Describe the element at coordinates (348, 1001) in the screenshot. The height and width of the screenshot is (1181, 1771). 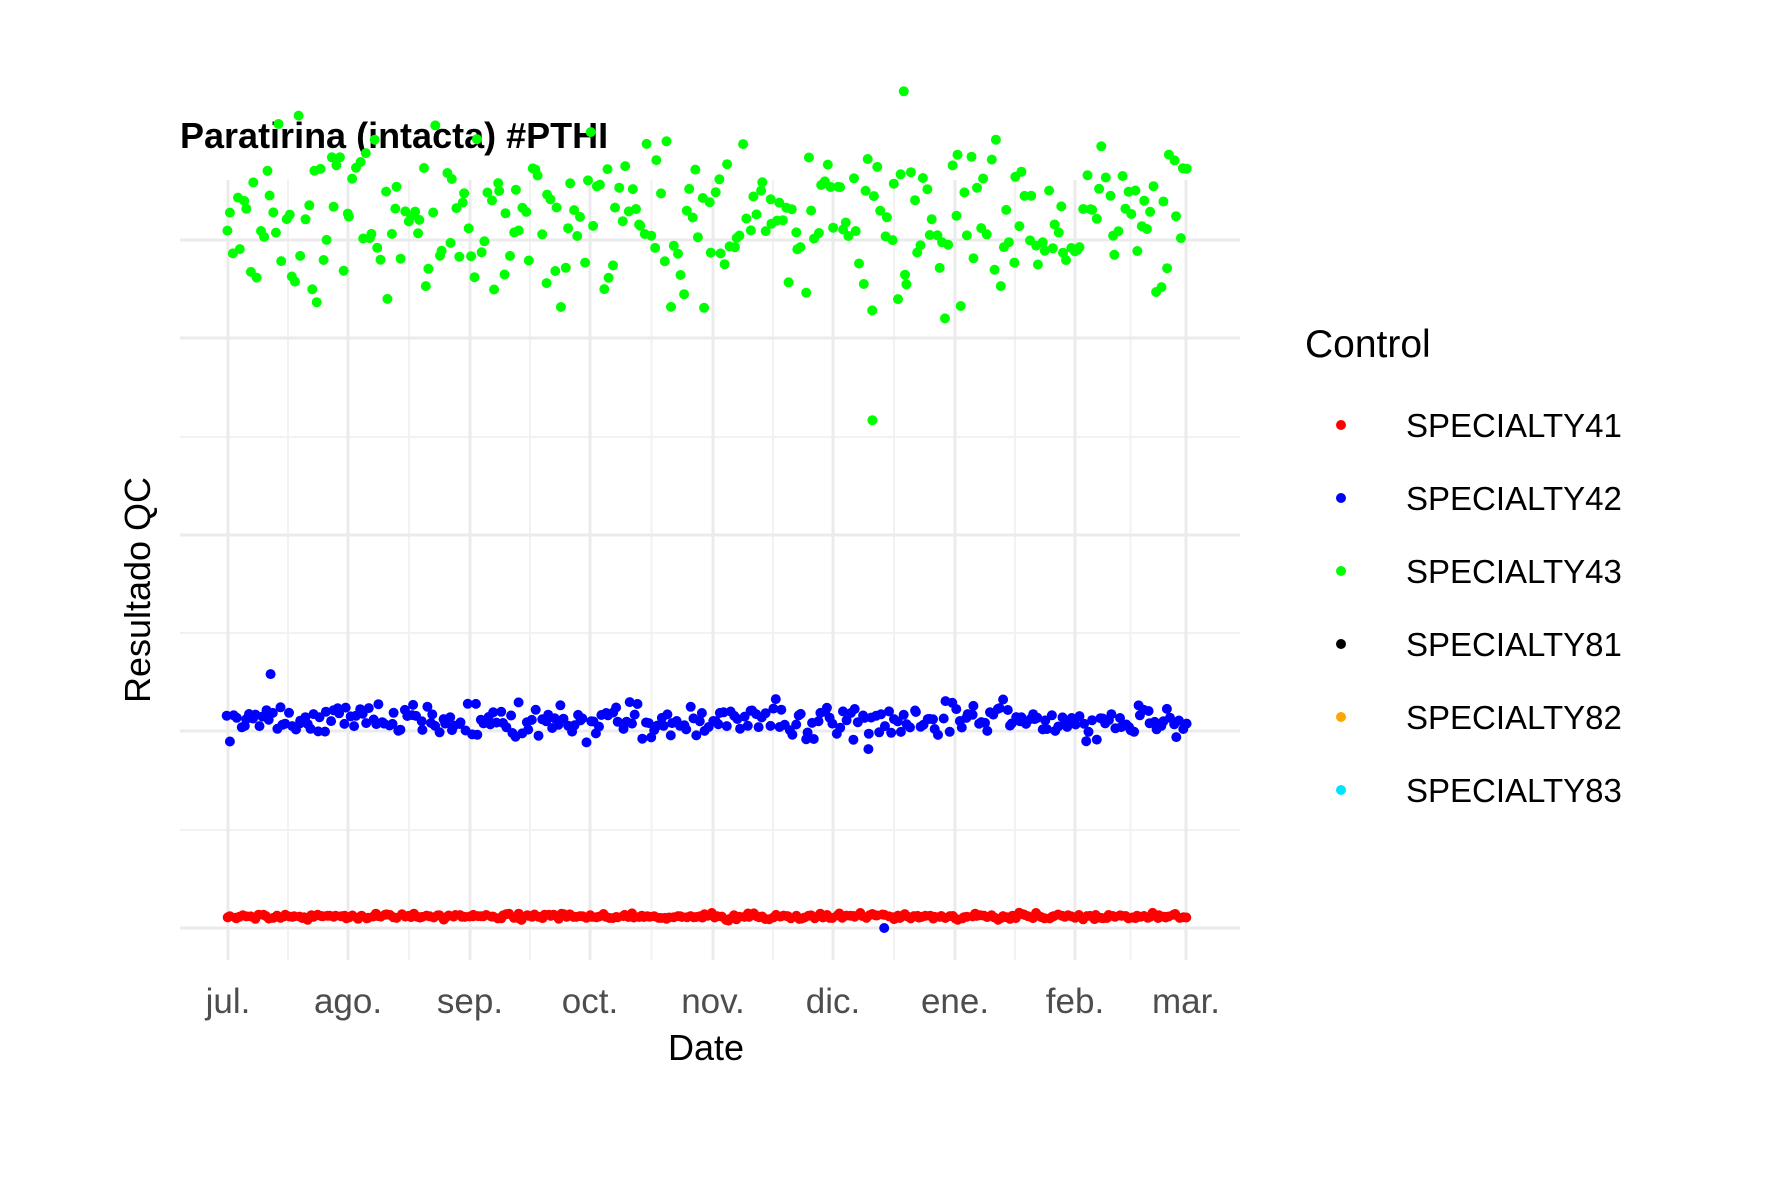
I see `x-tick-label: ago.` at that location.